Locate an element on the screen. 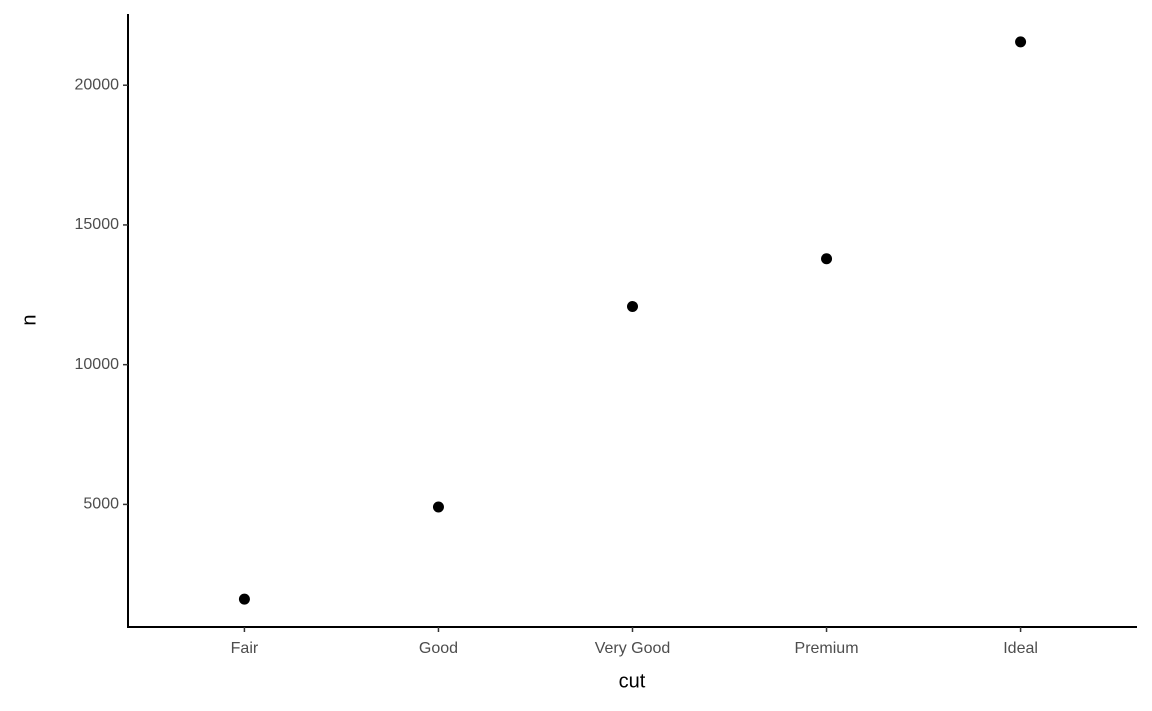 The width and height of the screenshot is (1152, 711). x-tick-label: Fair is located at coordinates (245, 648).